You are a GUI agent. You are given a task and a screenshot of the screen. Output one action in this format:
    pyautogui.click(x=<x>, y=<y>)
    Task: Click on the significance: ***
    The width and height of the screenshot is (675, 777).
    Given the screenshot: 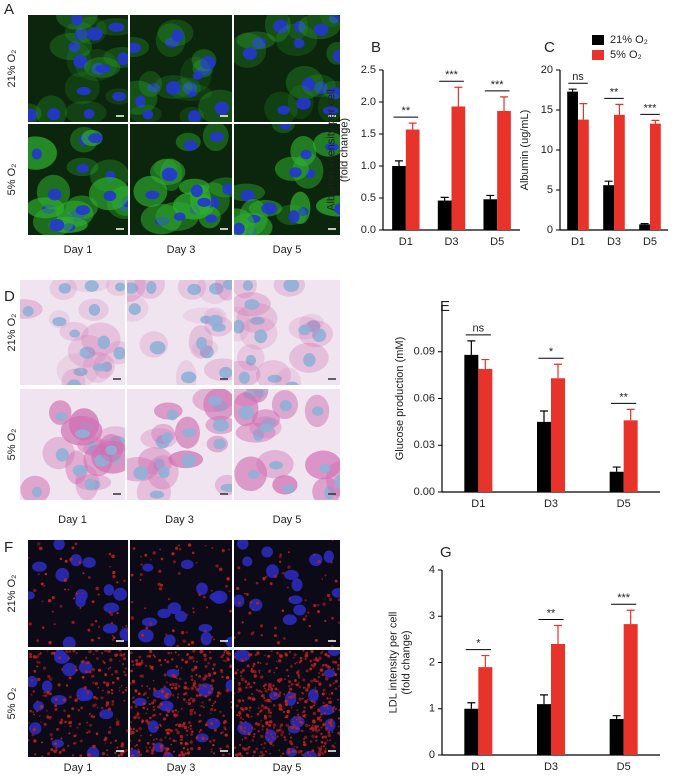 What is the action you would take?
    pyautogui.click(x=498, y=85)
    